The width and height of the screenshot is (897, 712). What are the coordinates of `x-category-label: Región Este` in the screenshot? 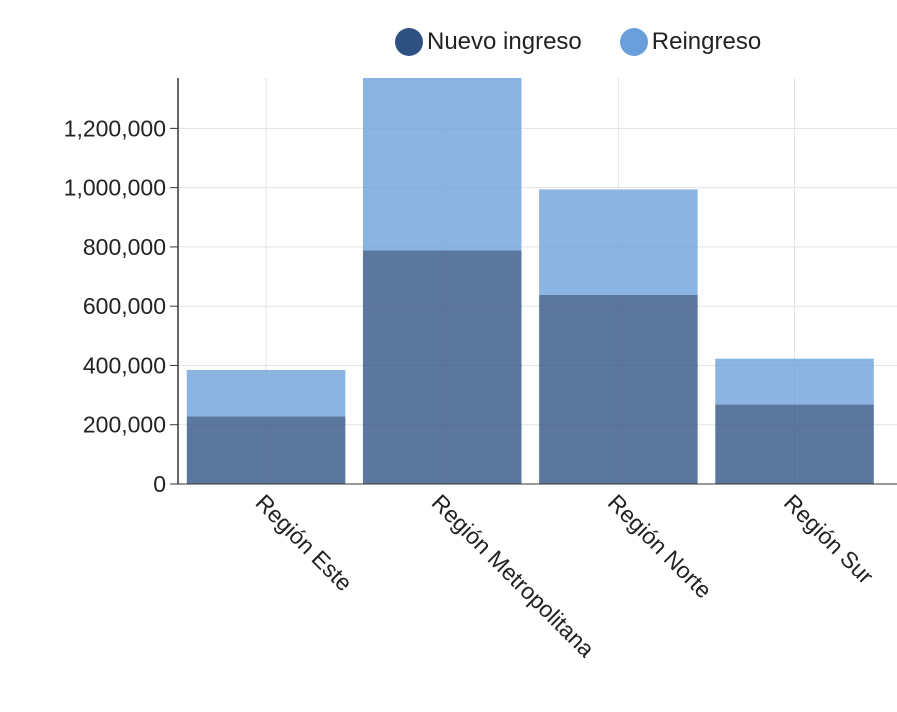 It's located at (304, 542).